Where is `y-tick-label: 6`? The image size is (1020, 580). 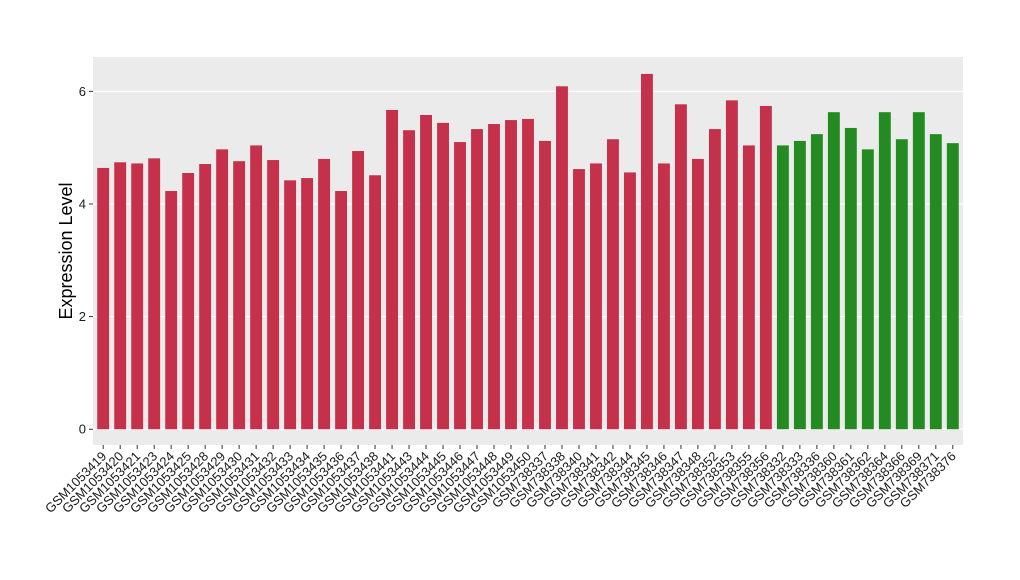 y-tick-label: 6 is located at coordinates (82, 91).